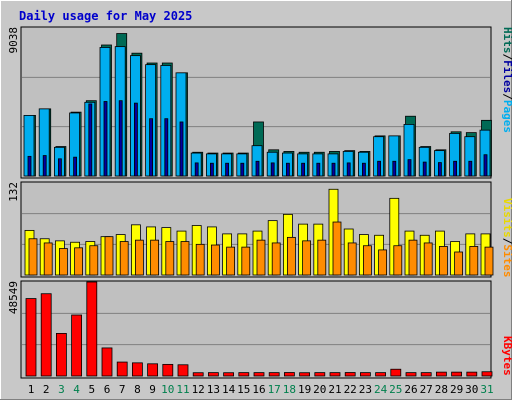 This screenshot has width=512, height=400. What do you see at coordinates (365, 389) in the screenshot?
I see `day-label: 23` at bounding box center [365, 389].